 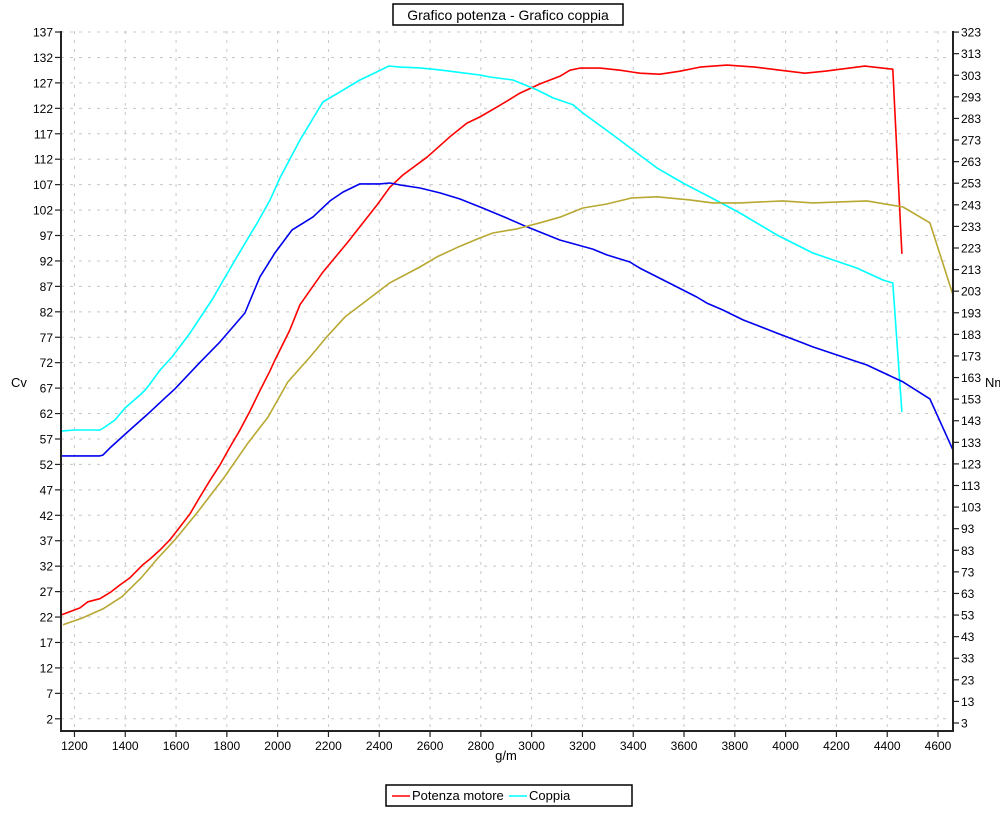 I want to click on y-right-tick-label: 193, so click(x=971, y=313).